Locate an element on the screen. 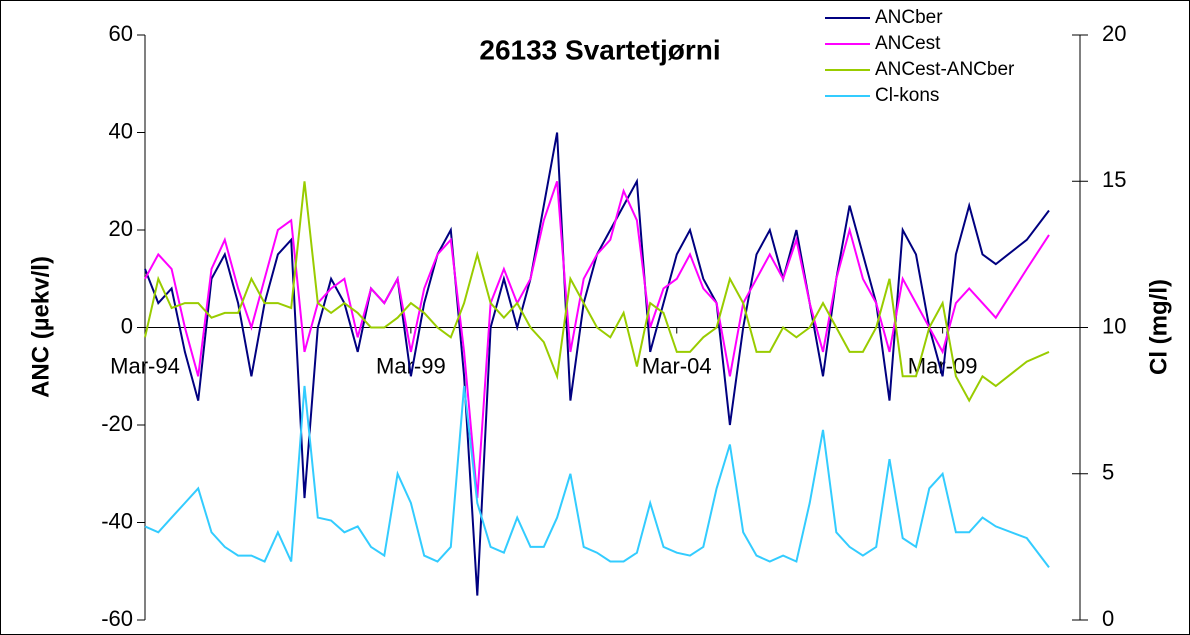 The width and height of the screenshot is (1190, 635). y2-tick-label: 10 is located at coordinates (1114, 325).